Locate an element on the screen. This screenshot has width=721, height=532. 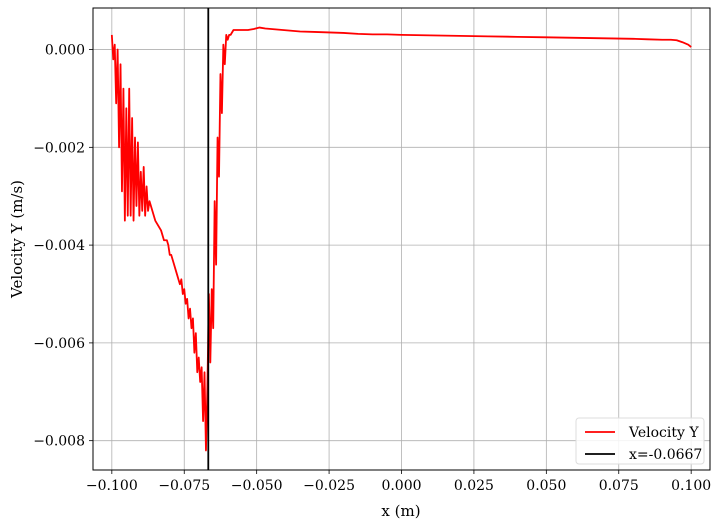
y-axis-label: Velocity Y (m/s) is located at coordinates (17, 239).